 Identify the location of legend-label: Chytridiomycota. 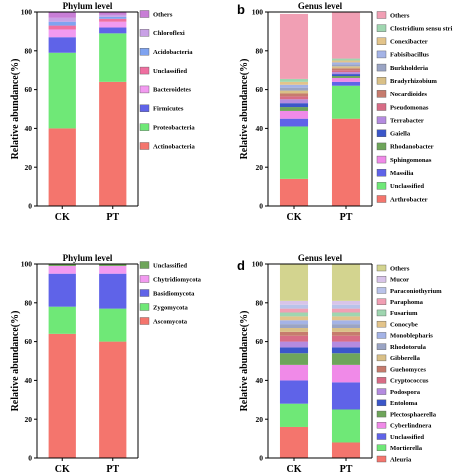
(177, 279).